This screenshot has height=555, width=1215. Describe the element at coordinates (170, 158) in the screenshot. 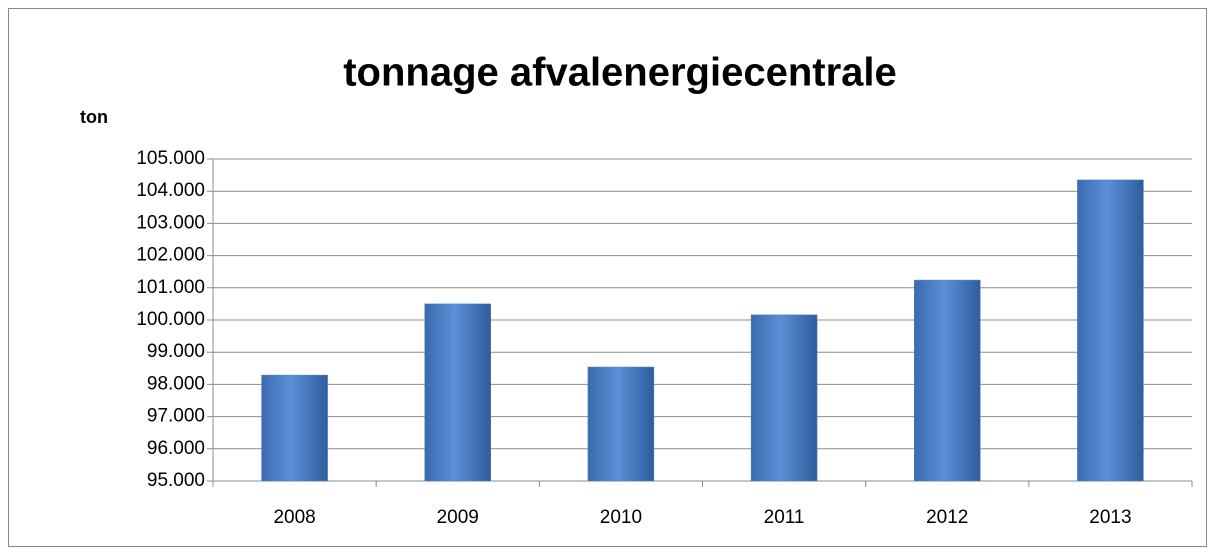

I see `y-tick-label: 105.000` at that location.